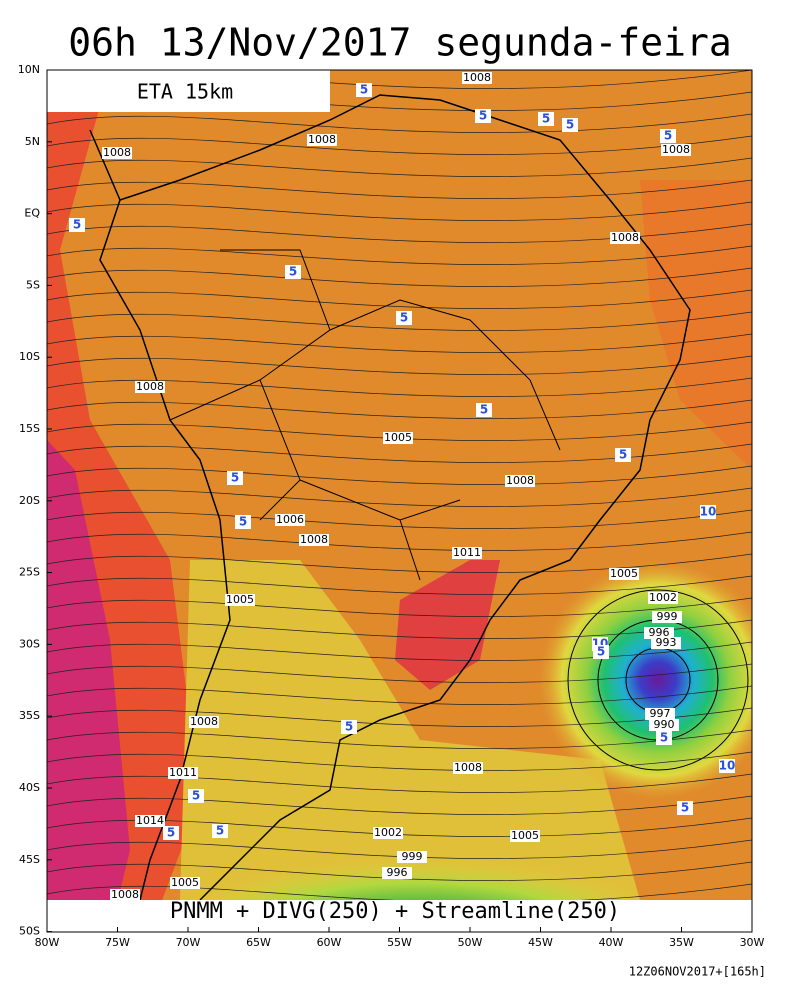 The height and width of the screenshot is (1004, 800). I want to click on pressure-label: 1006, so click(290, 519).